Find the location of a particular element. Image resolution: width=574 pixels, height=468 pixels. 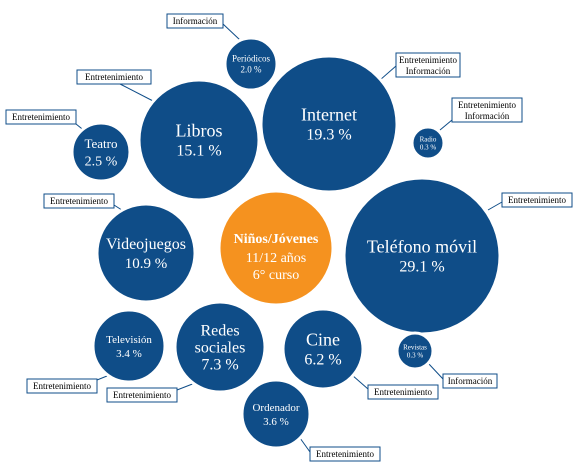

bubble-circle-periodicos is located at coordinates (251, 64).